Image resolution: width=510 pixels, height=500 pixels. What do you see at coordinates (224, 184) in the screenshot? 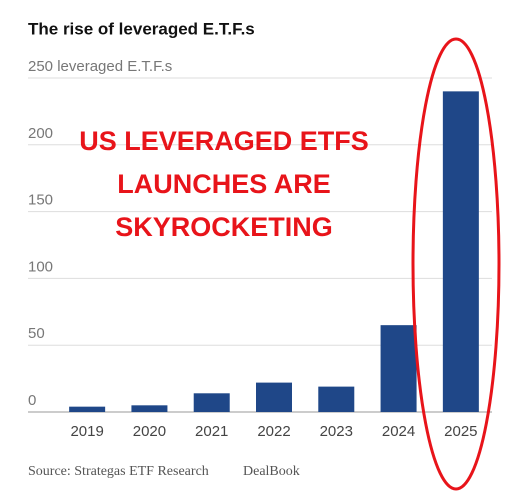
I see `annotation: LAUNCHES ARE` at bounding box center [224, 184].